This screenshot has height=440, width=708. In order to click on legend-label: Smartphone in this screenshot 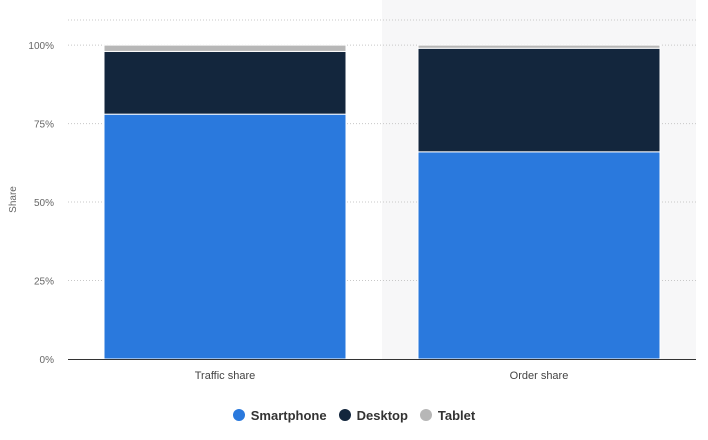, I will do `click(288, 415)`.